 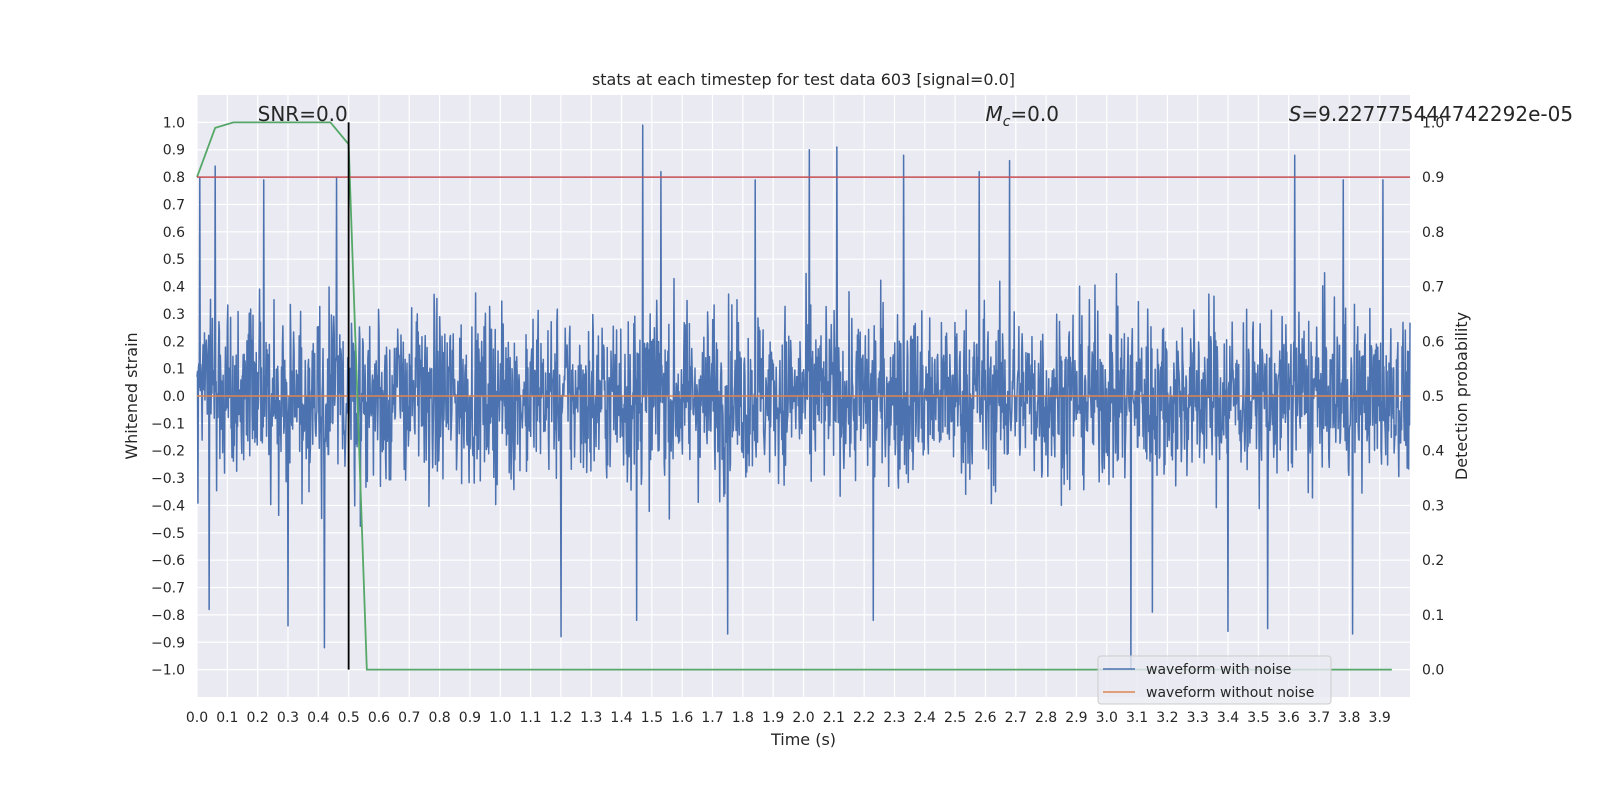 I want to click on x-tick-label: 3.1, so click(x=1137, y=718).